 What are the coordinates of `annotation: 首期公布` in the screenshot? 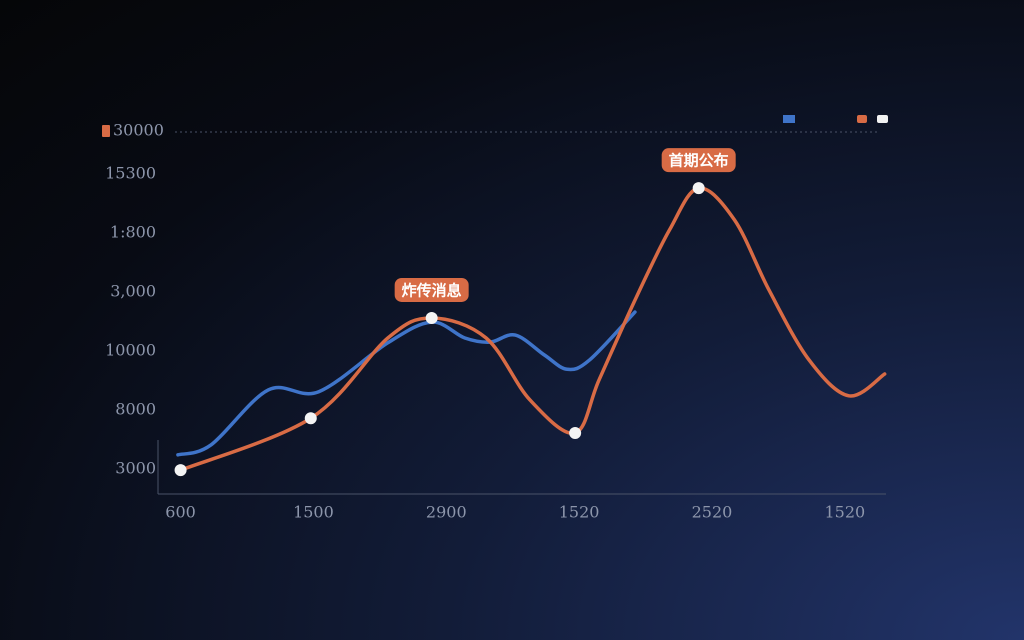 It's located at (698, 160).